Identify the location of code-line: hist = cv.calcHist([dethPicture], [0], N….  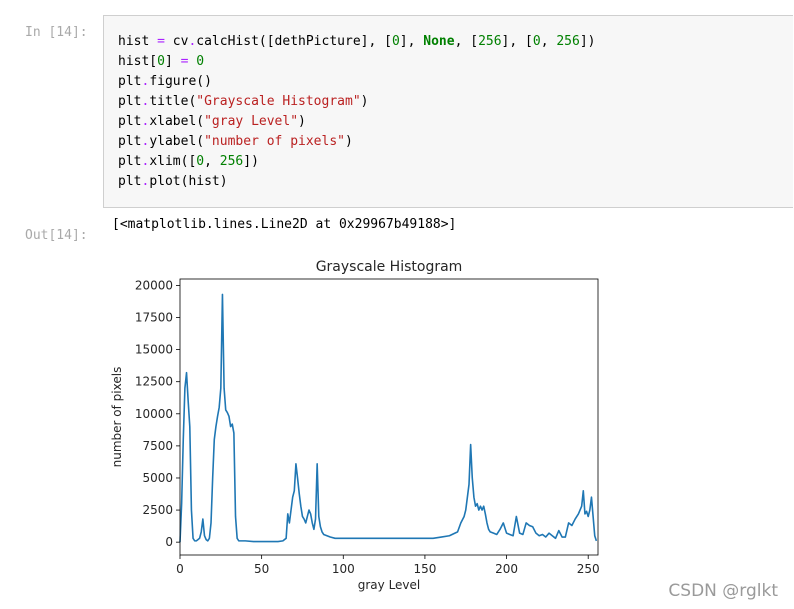
(357, 41).